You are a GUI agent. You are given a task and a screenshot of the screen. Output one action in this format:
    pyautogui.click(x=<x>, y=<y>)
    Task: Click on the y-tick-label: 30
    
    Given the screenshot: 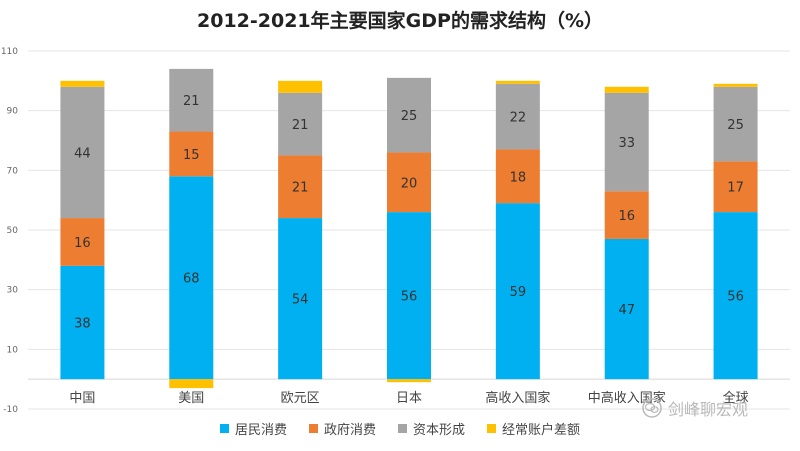 What is the action you would take?
    pyautogui.click(x=13, y=291)
    